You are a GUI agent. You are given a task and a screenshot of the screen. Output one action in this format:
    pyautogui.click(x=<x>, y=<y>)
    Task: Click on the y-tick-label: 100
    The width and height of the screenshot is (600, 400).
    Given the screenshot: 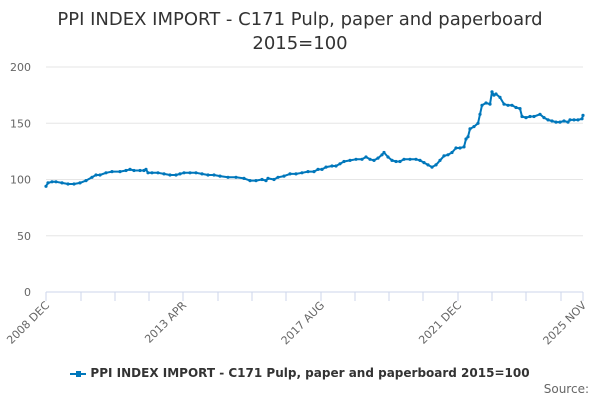 What is the action you would take?
    pyautogui.click(x=20, y=180)
    